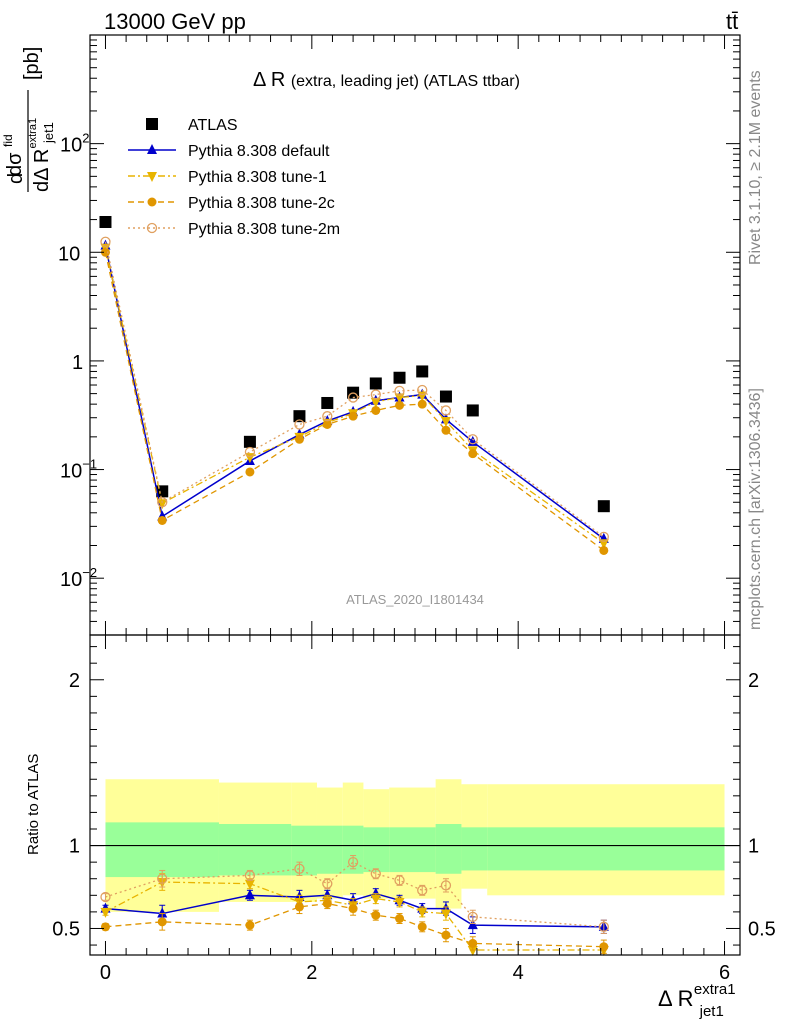 The image size is (786, 1024). What do you see at coordinates (732, 21) in the screenshot?
I see `process-label: tt̄` at bounding box center [732, 21].